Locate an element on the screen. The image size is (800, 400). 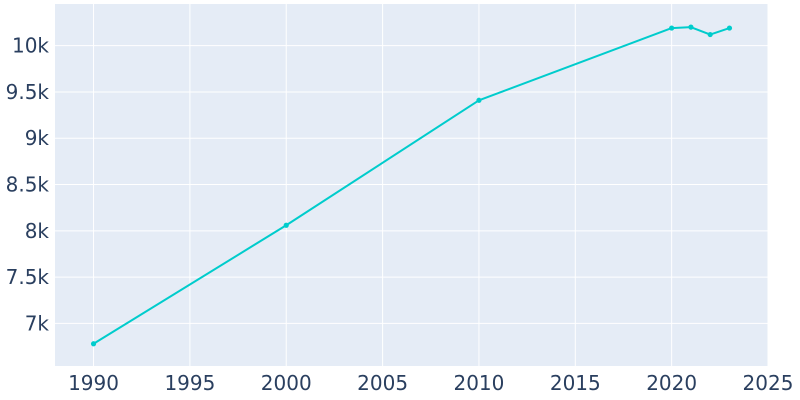
x-tick-label: 1990 is located at coordinates (93, 383).